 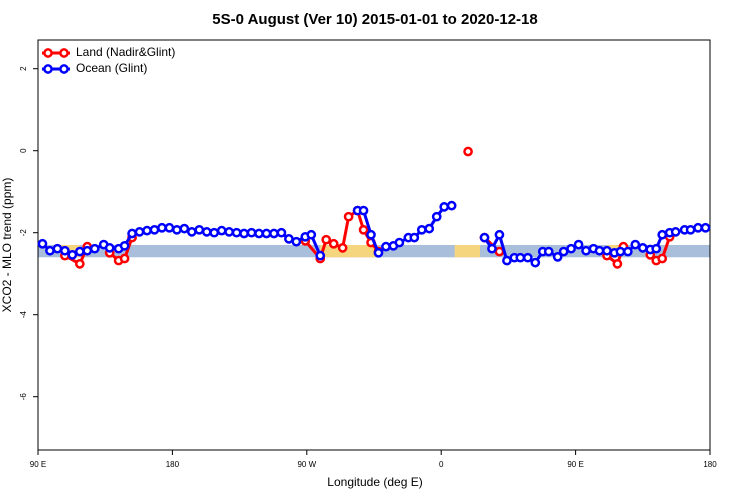 What do you see at coordinates (23, 233) in the screenshot?
I see `y-tick-label: -2` at bounding box center [23, 233].